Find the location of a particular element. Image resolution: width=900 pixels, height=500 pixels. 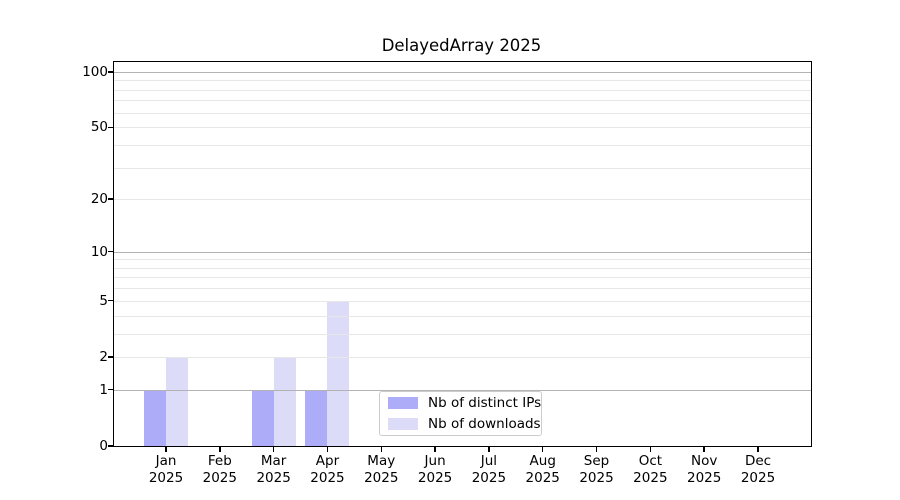

legend-swatch-downloads-icon is located at coordinates (403, 424).